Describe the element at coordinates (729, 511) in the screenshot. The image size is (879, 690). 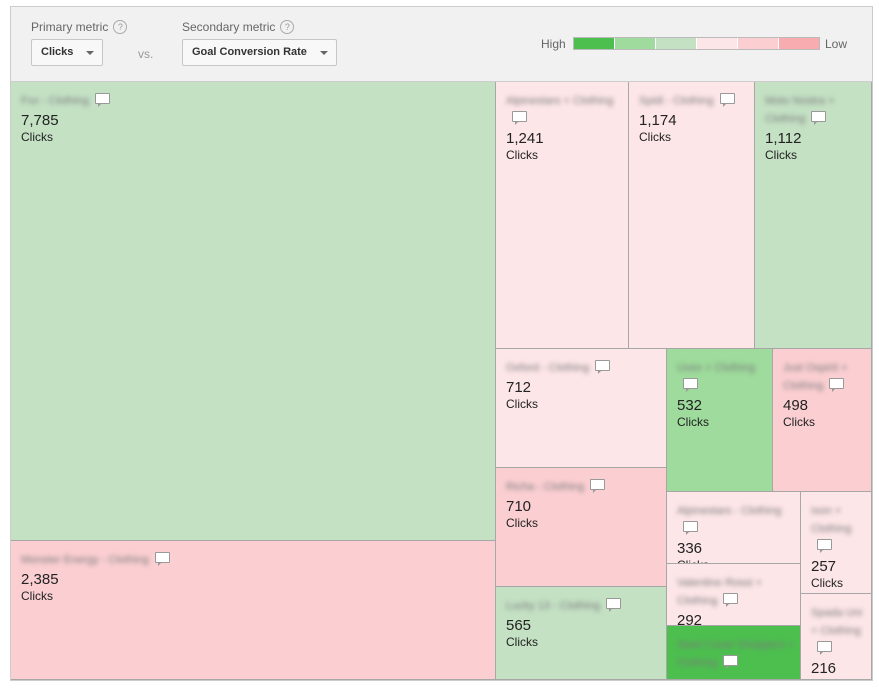
I see `cell-label: Alpinestars - Clothing` at that location.